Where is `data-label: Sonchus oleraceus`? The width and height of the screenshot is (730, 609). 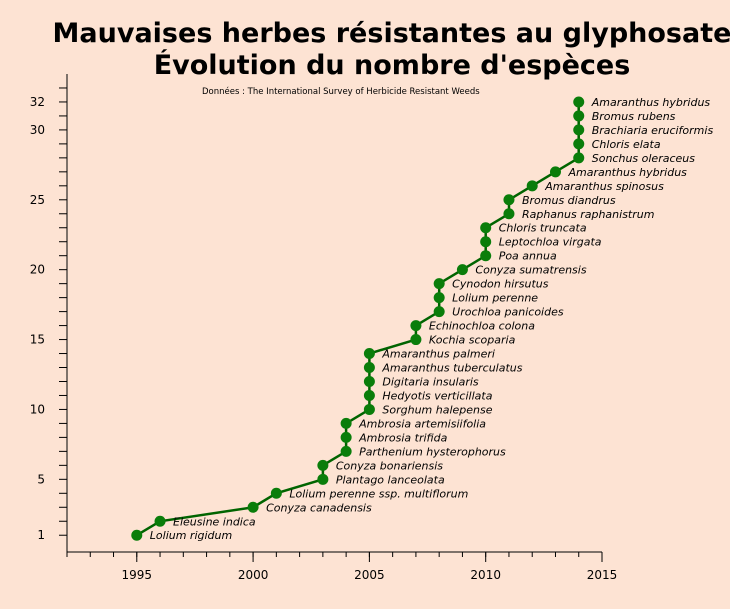 data-label: Sonchus oleraceus is located at coordinates (644, 158).